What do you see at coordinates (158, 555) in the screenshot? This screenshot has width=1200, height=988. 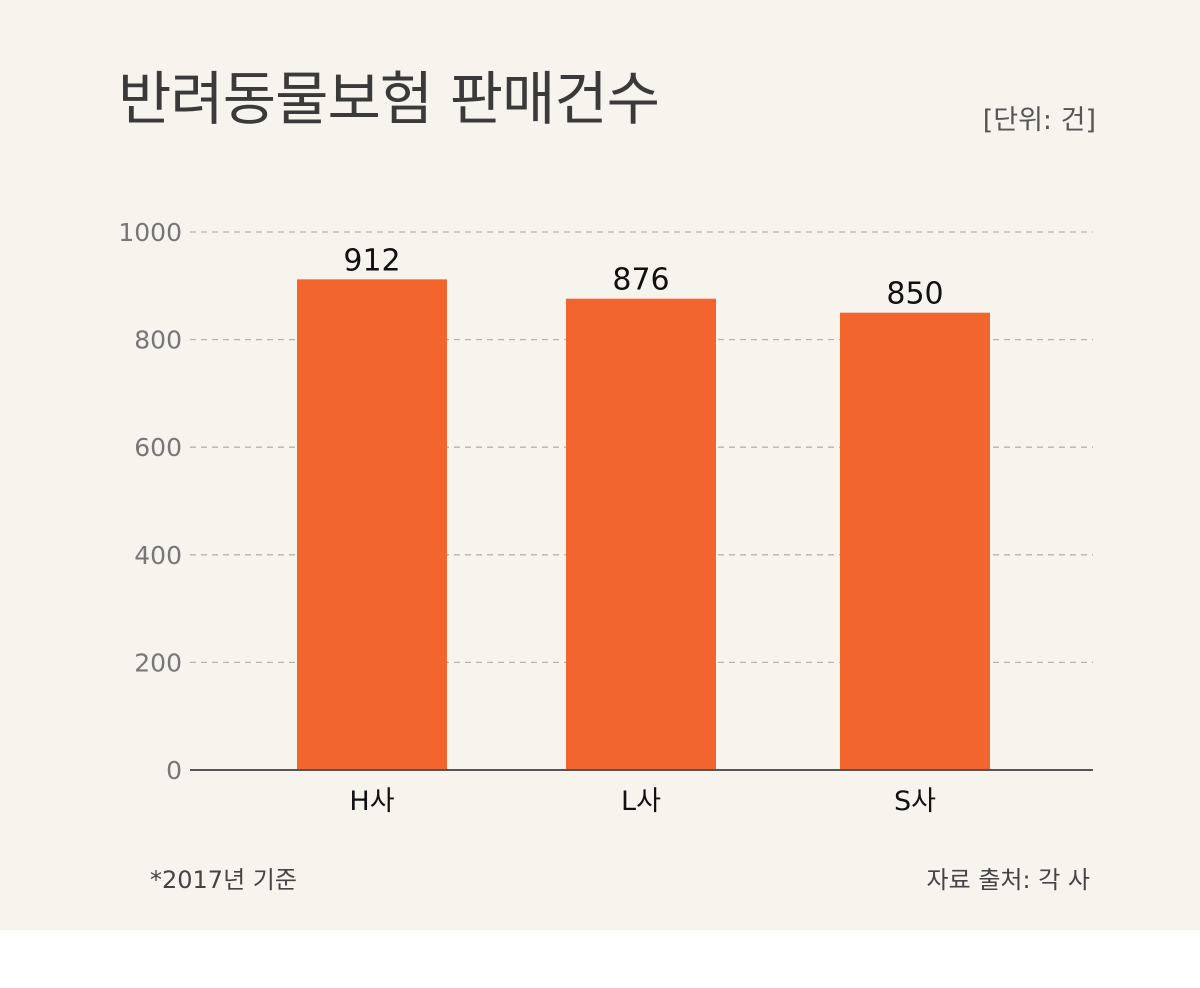 I see `y-tick-label: 400` at bounding box center [158, 555].